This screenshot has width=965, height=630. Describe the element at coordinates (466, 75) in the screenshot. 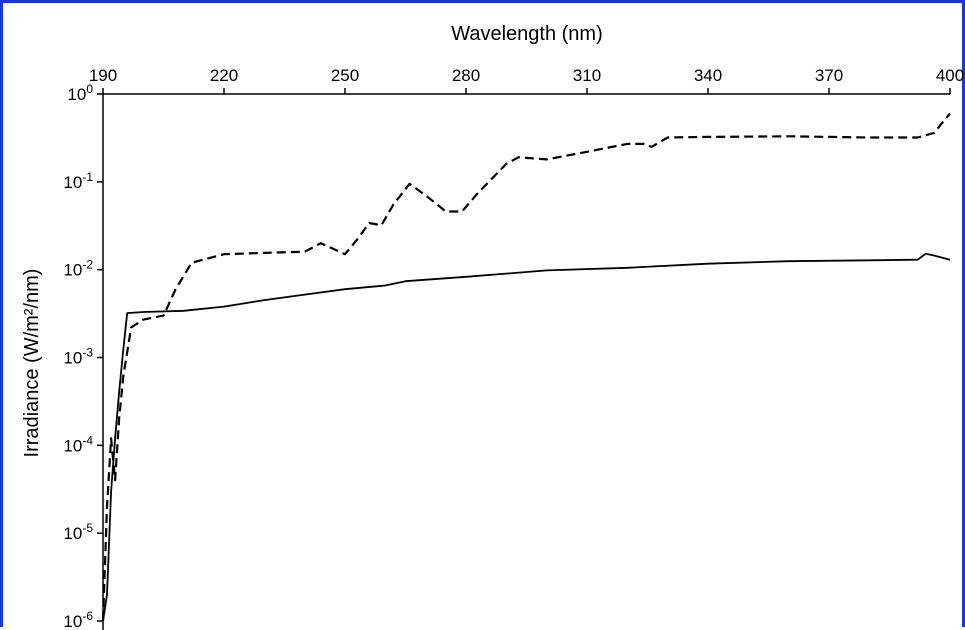

I see `x-tick-label: 280` at that location.